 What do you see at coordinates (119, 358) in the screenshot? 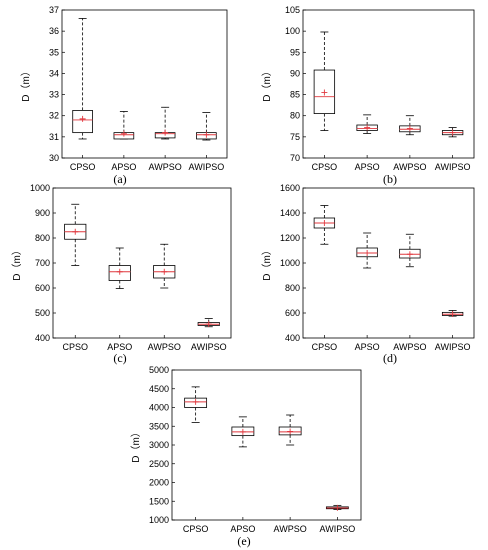
I see `panel-caption: (c)` at bounding box center [119, 358].